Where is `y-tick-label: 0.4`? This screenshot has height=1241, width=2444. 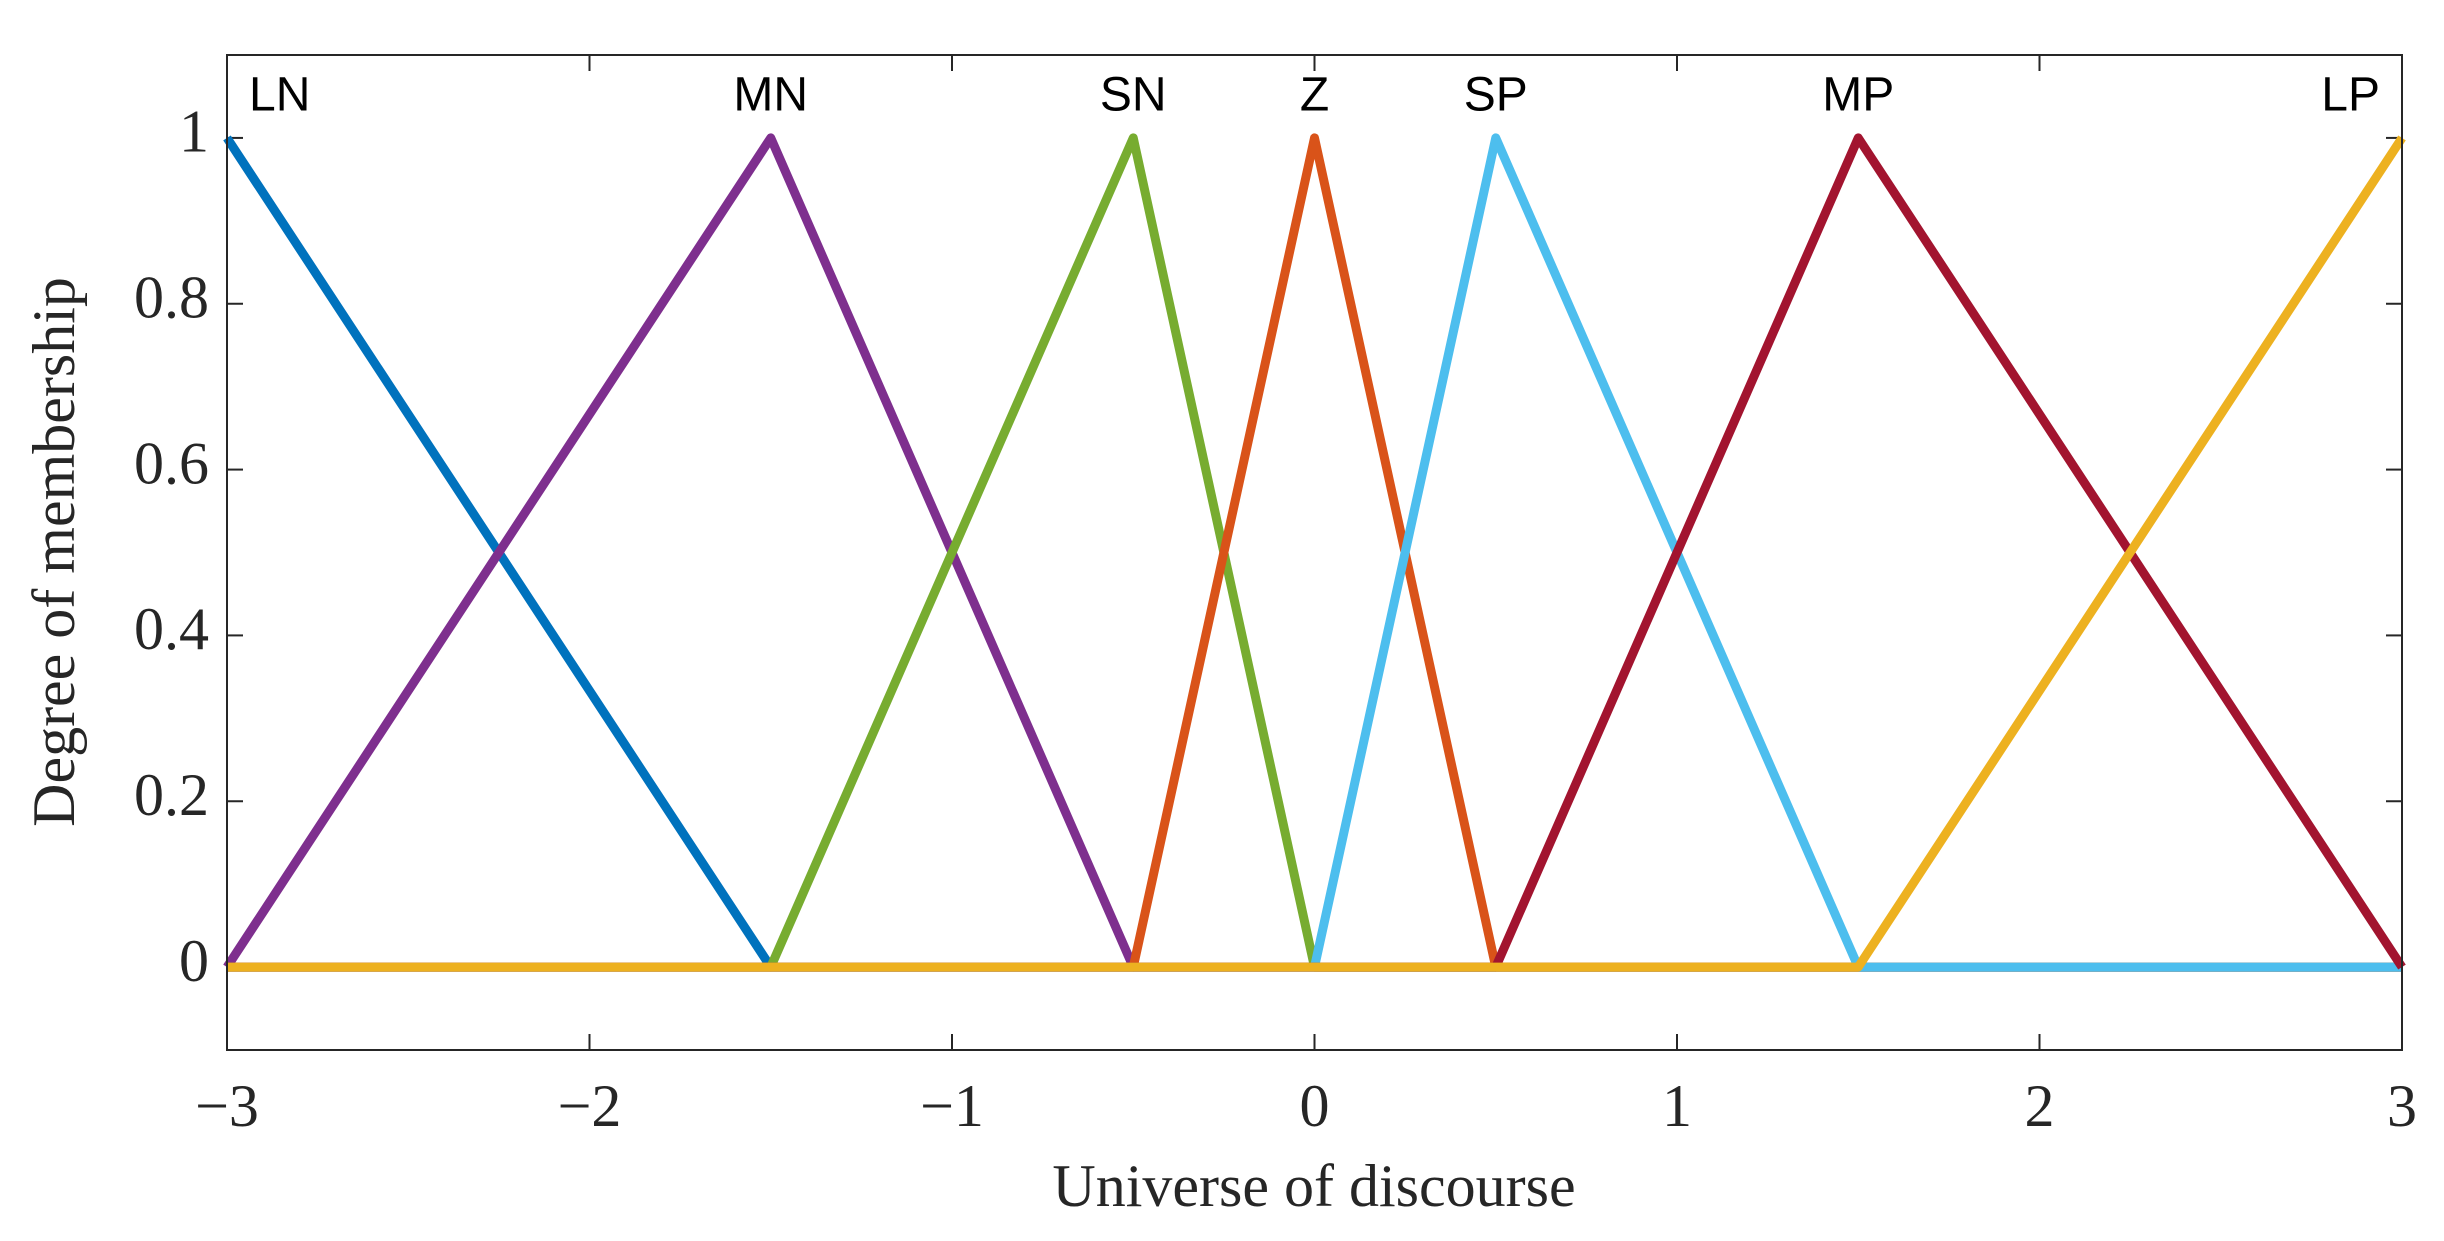
y-tick-label: 0.4 is located at coordinates (171, 629).